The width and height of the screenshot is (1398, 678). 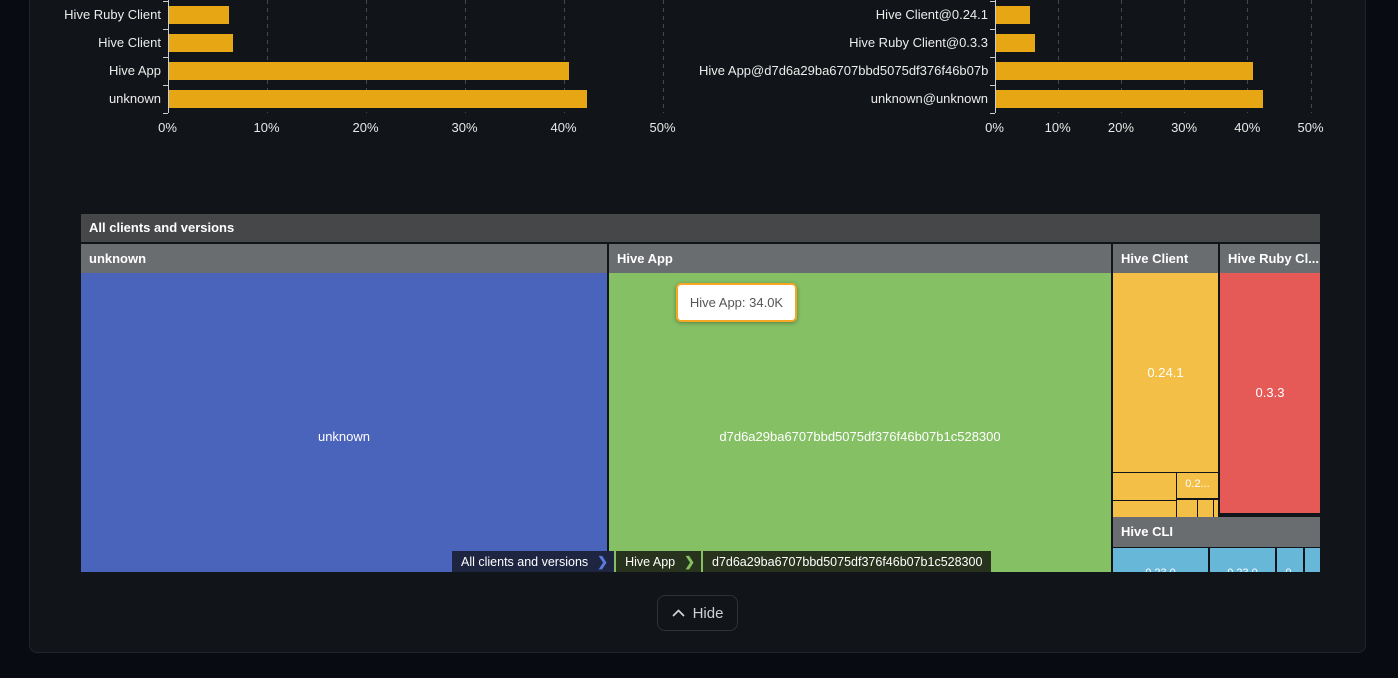 I want to click on category-label: Hive Ruby Client, so click(x=112, y=14).